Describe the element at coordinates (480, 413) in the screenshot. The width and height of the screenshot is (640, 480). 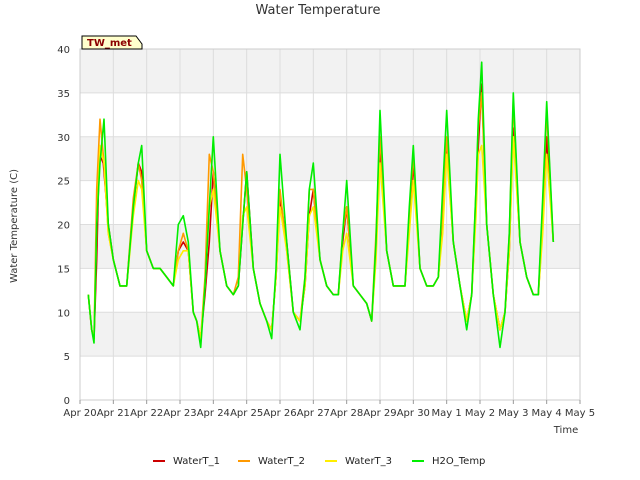
I see `x-tick-label: May 2` at that location.